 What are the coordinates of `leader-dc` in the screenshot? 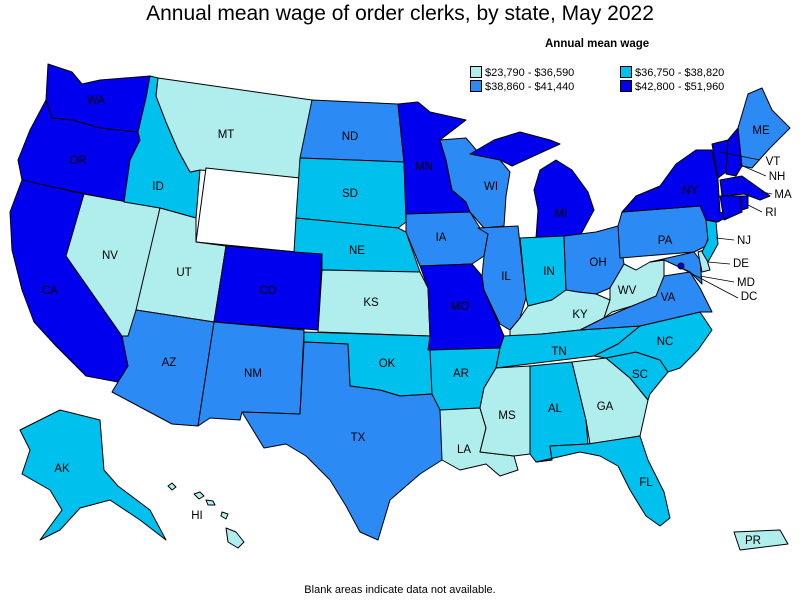 It's located at (709, 283).